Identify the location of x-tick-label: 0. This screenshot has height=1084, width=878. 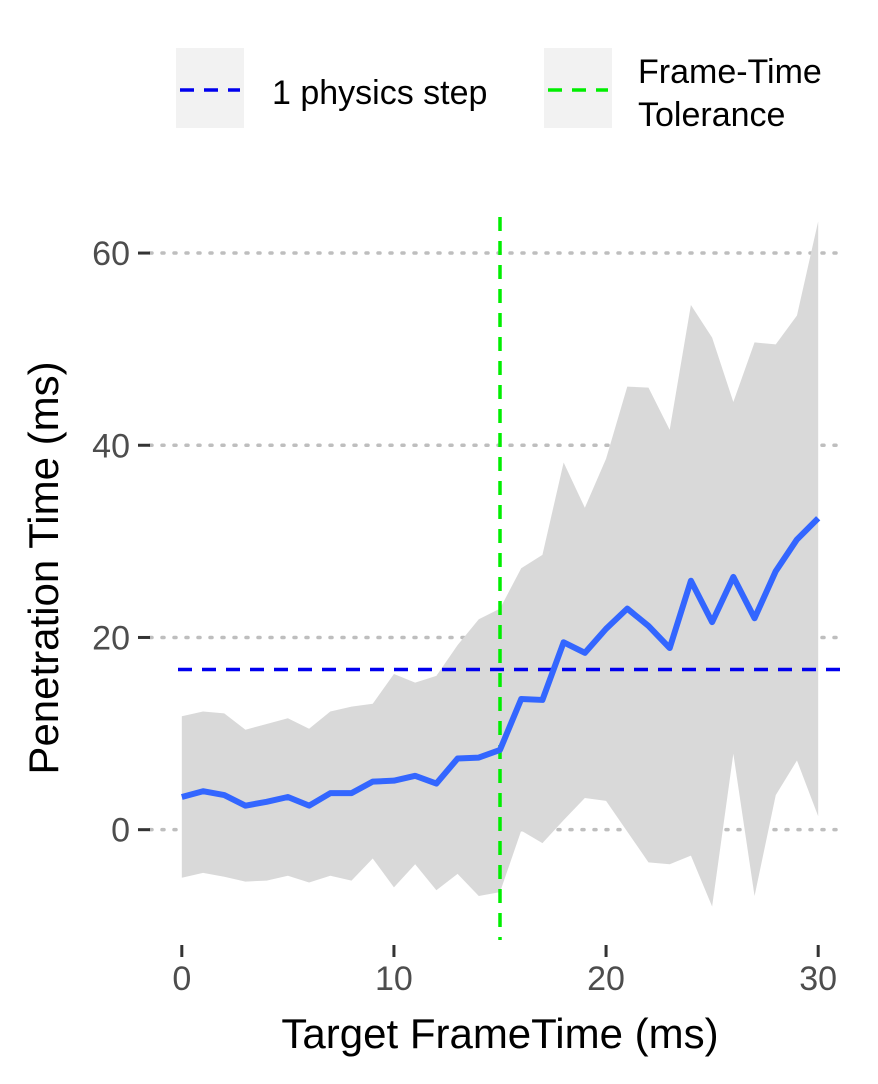
(181, 979).